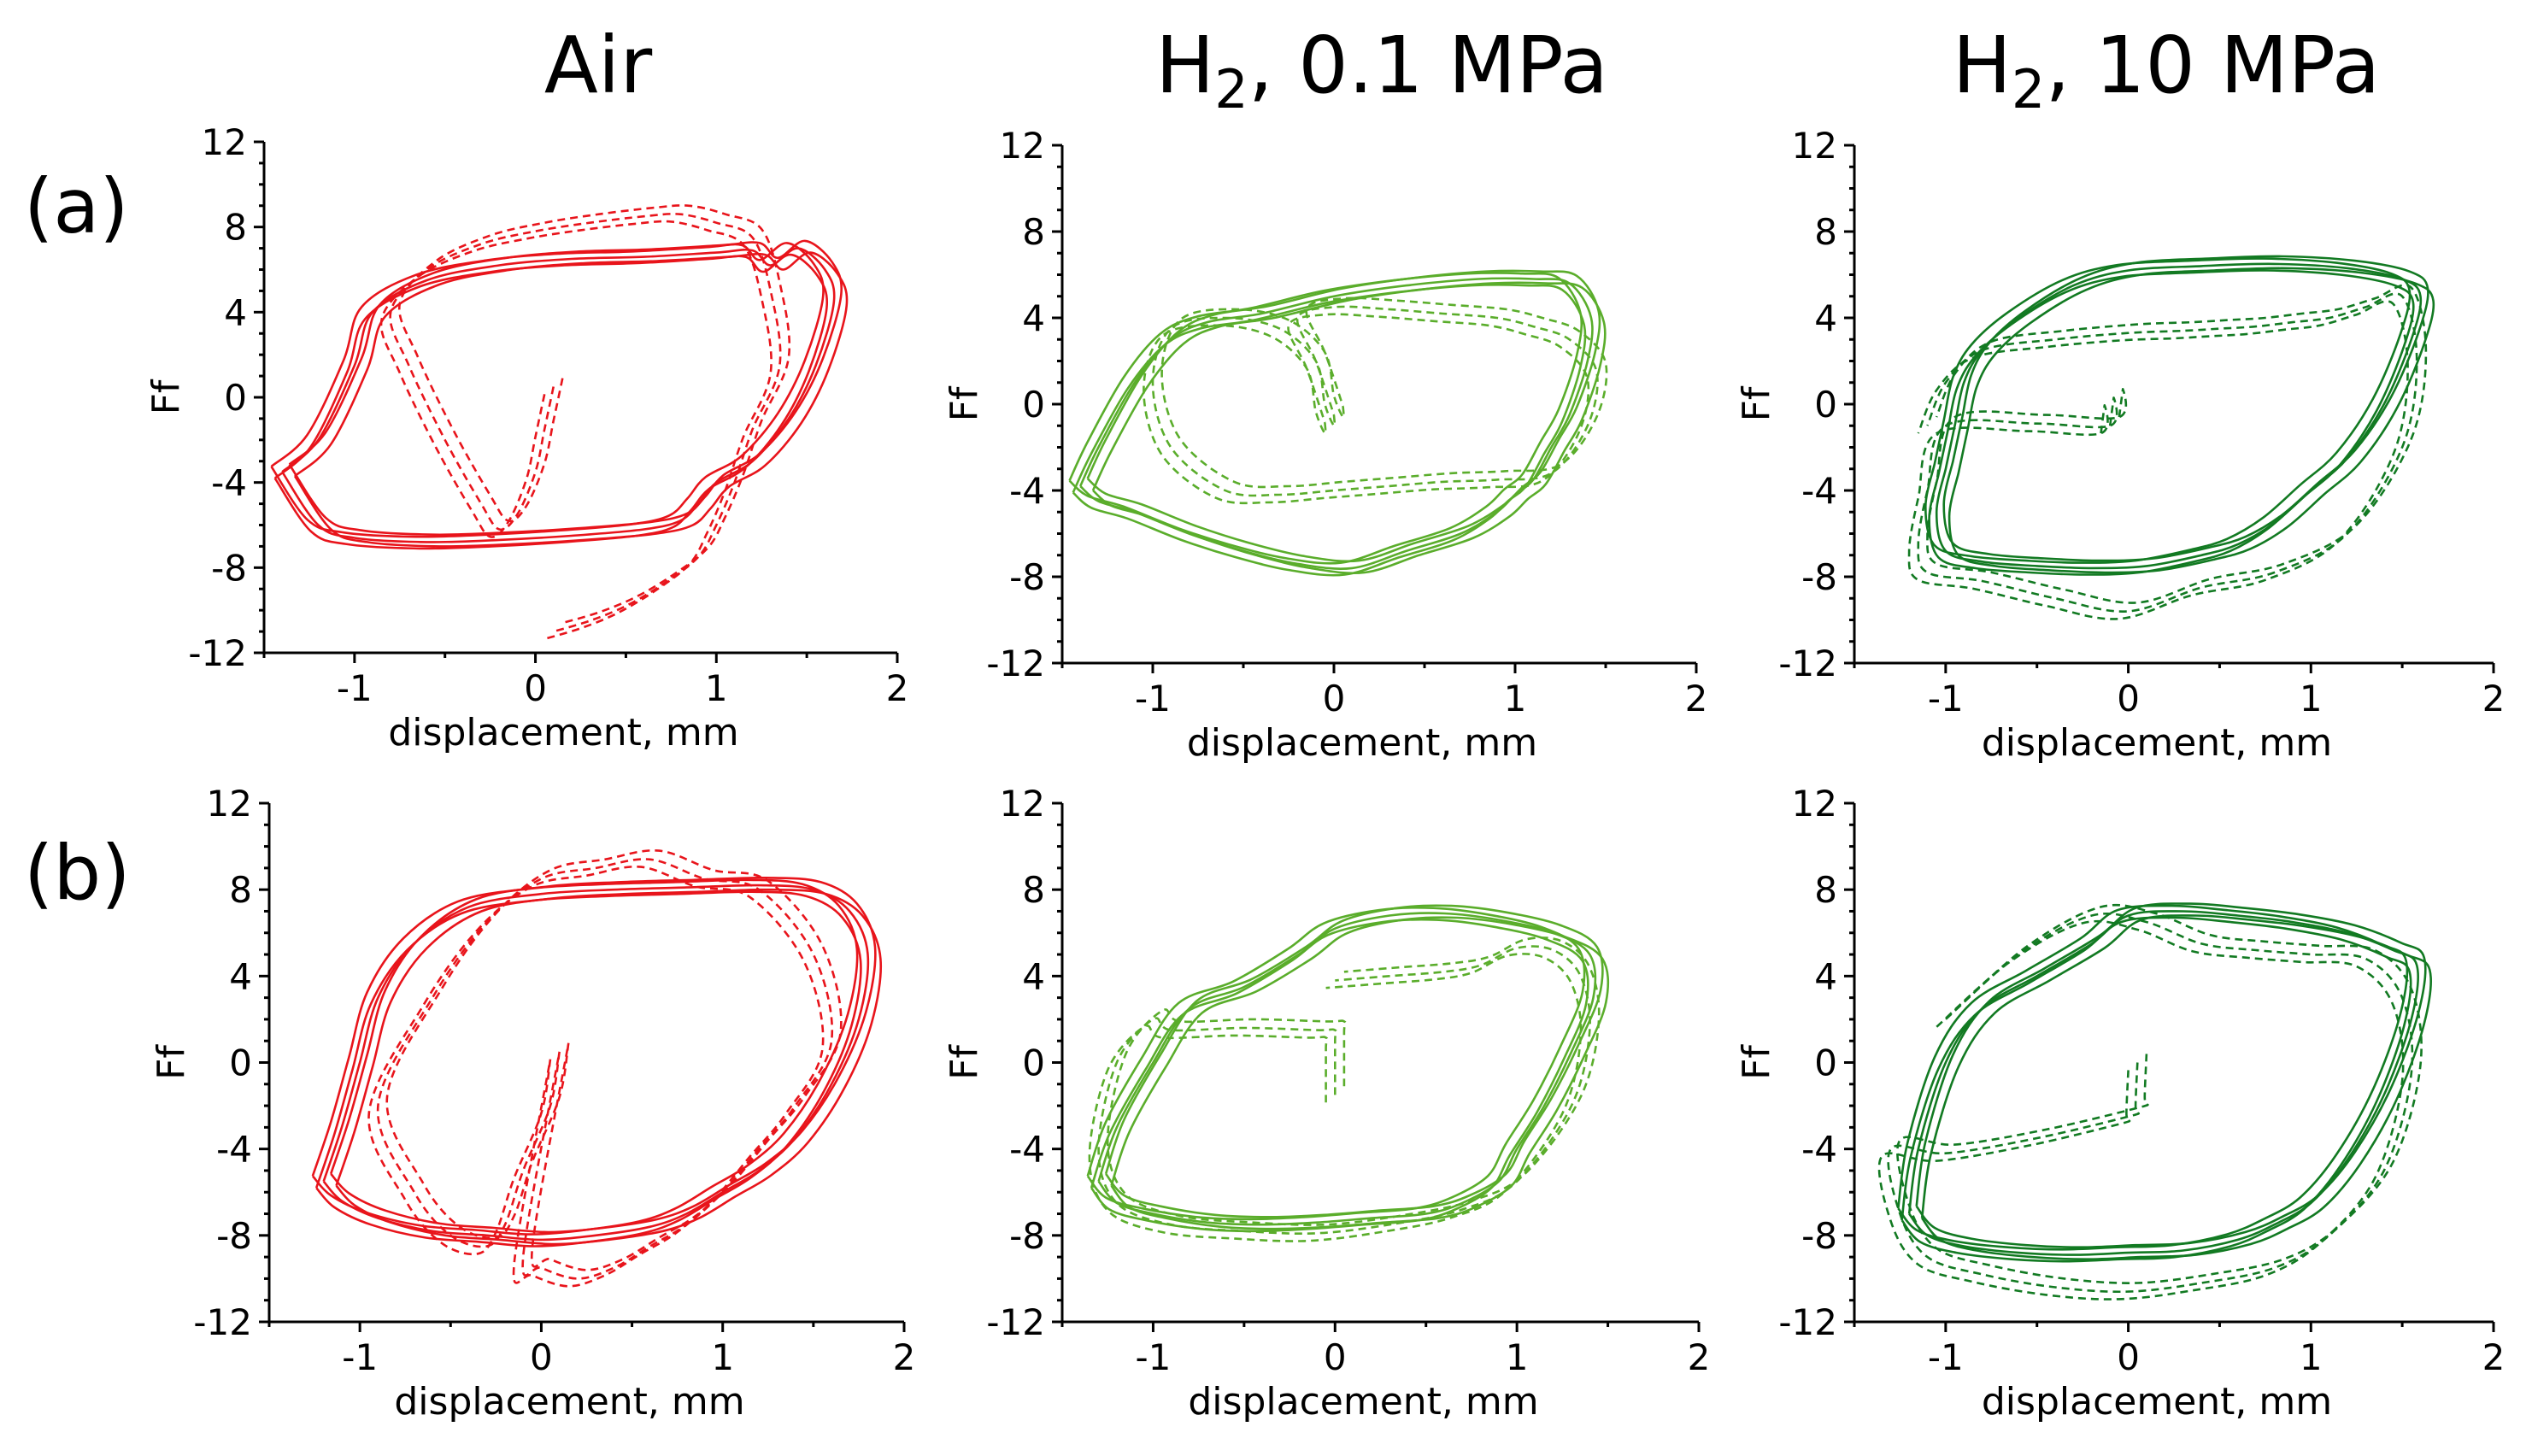  I want to click on column-title-air: Air, so click(598, 66).